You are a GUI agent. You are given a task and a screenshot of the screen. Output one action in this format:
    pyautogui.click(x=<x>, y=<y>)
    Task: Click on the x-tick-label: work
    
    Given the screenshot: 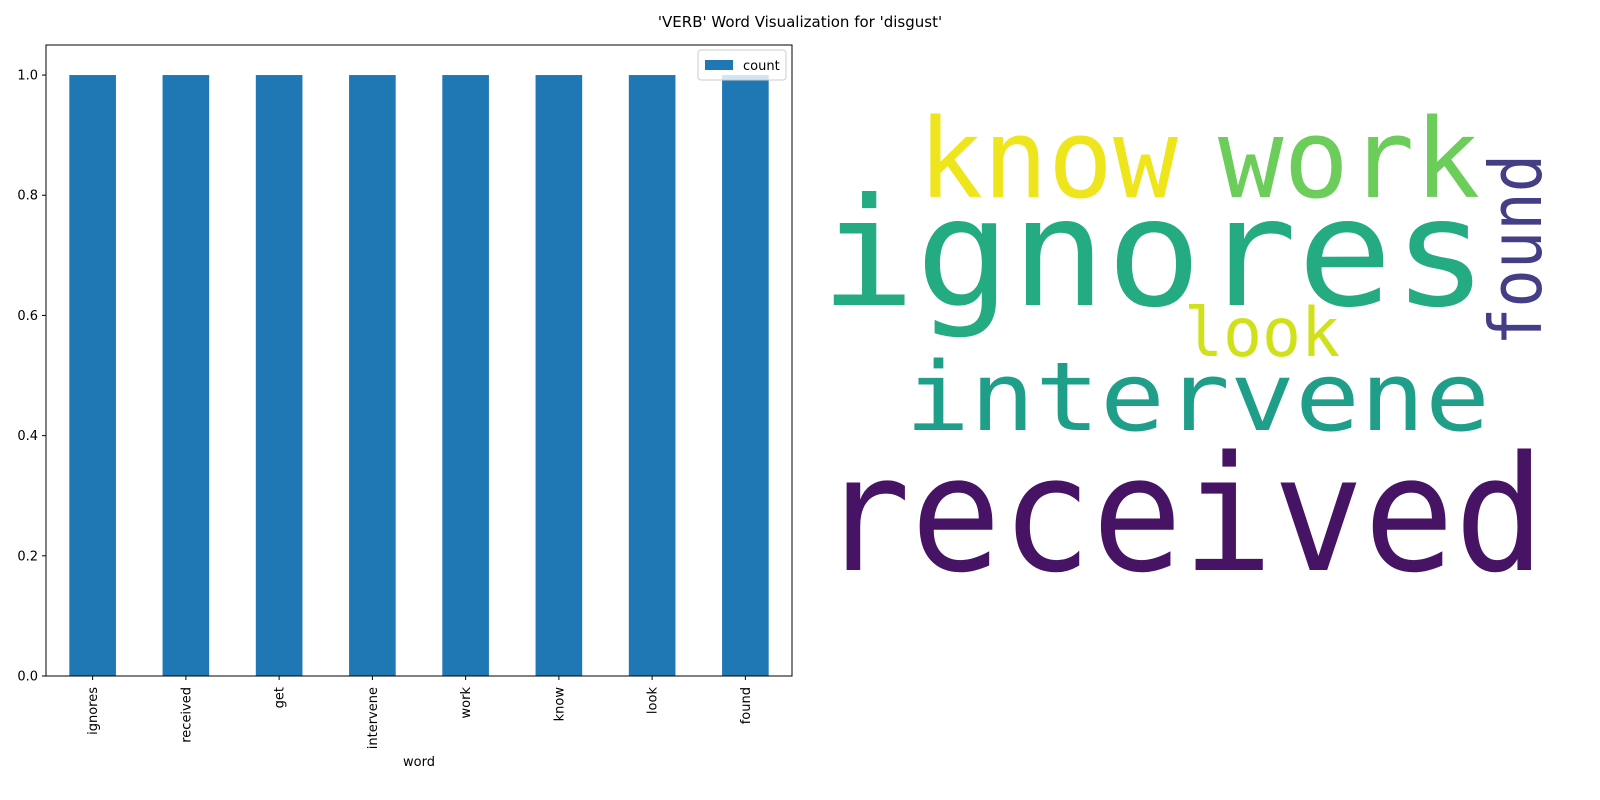 What is the action you would take?
    pyautogui.click(x=466, y=703)
    